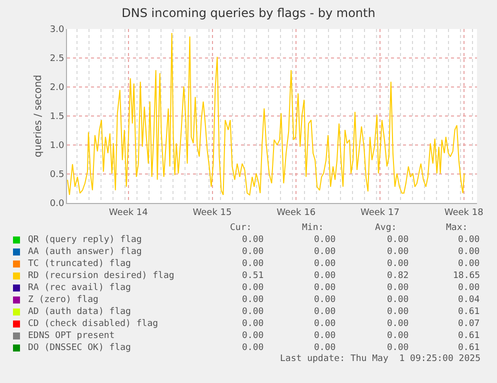 This screenshot has height=383, width=497. Describe the element at coordinates (398, 276) in the screenshot. I see `text: 0.82` at that location.